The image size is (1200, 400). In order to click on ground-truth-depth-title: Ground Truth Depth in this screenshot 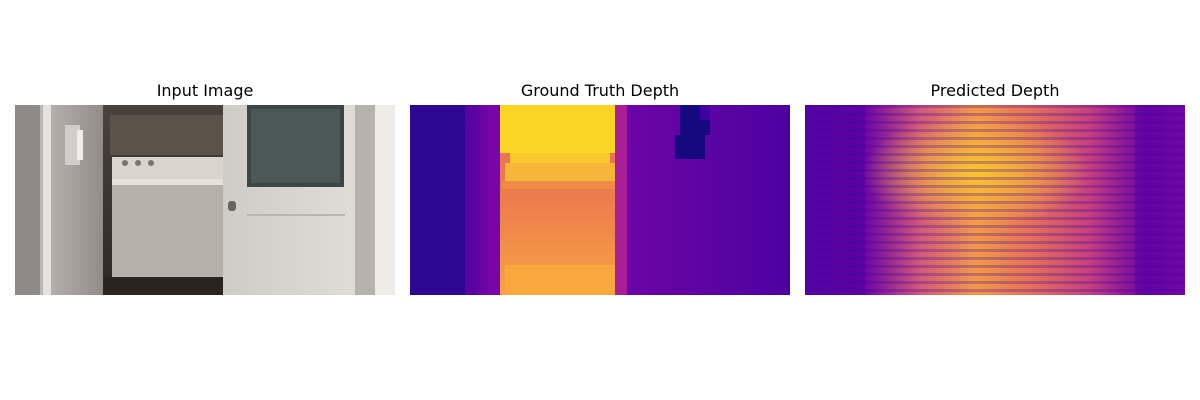, I will do `click(600, 91)`.